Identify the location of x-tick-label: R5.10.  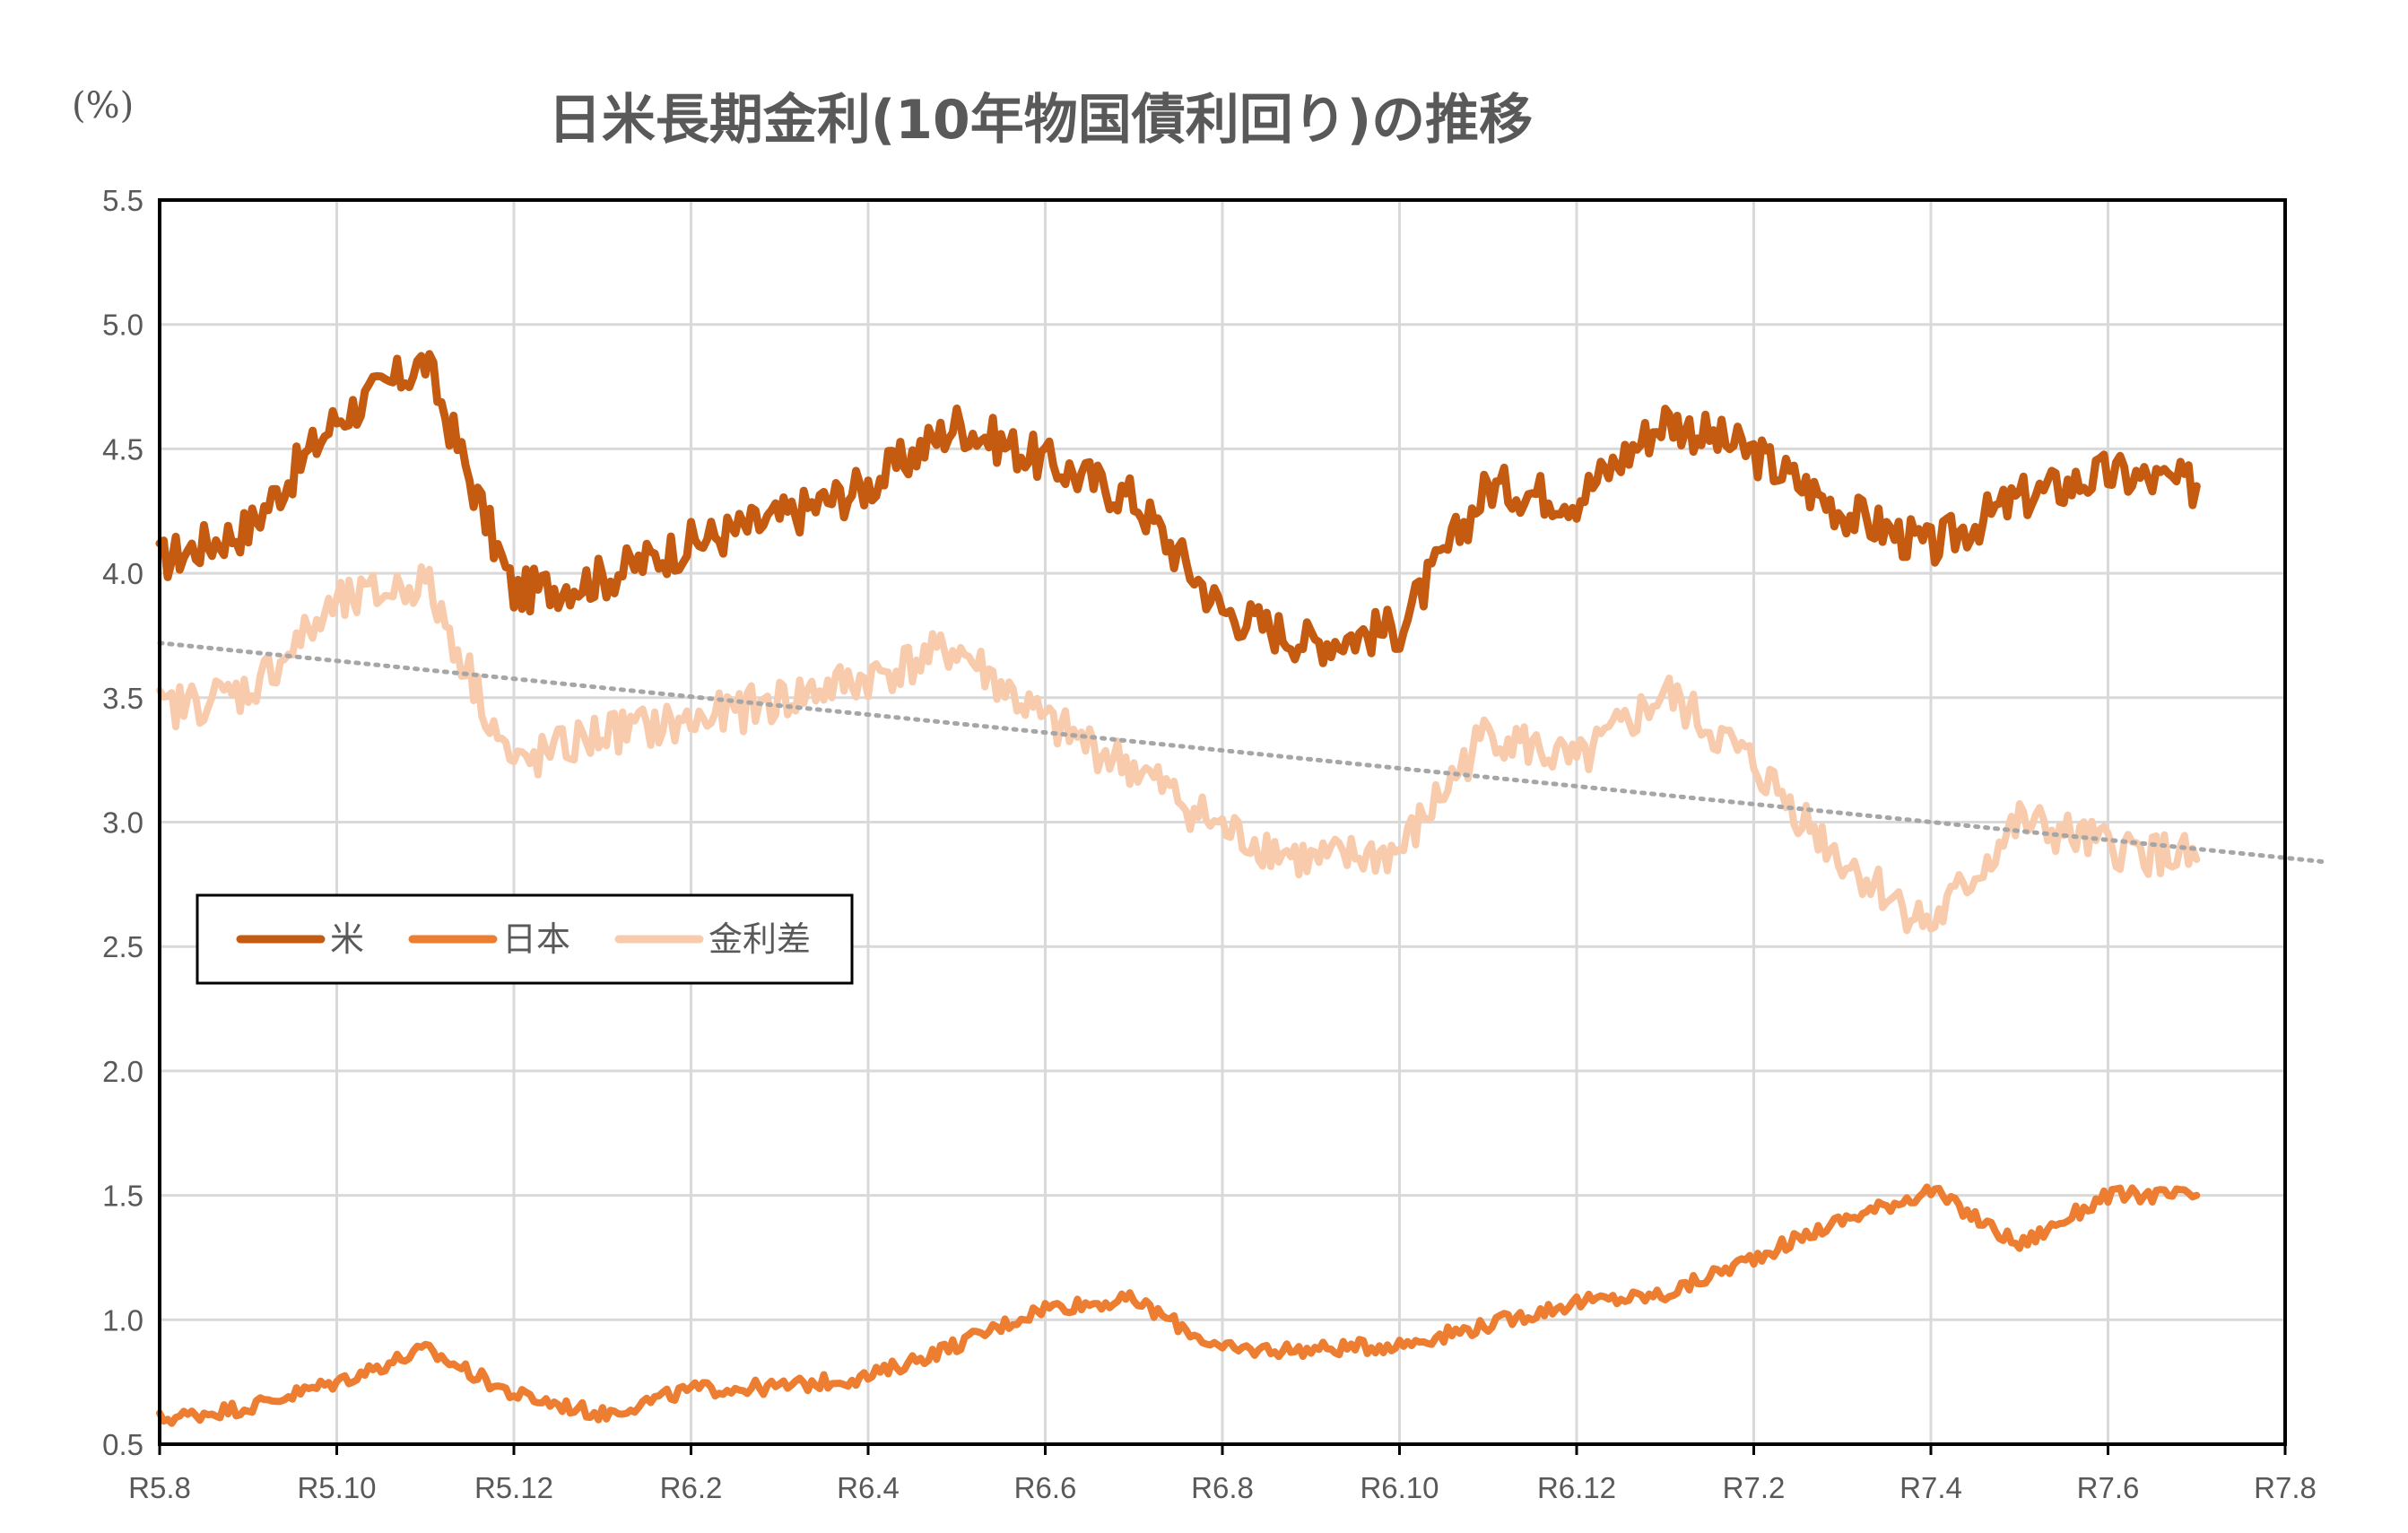
(337, 1487).